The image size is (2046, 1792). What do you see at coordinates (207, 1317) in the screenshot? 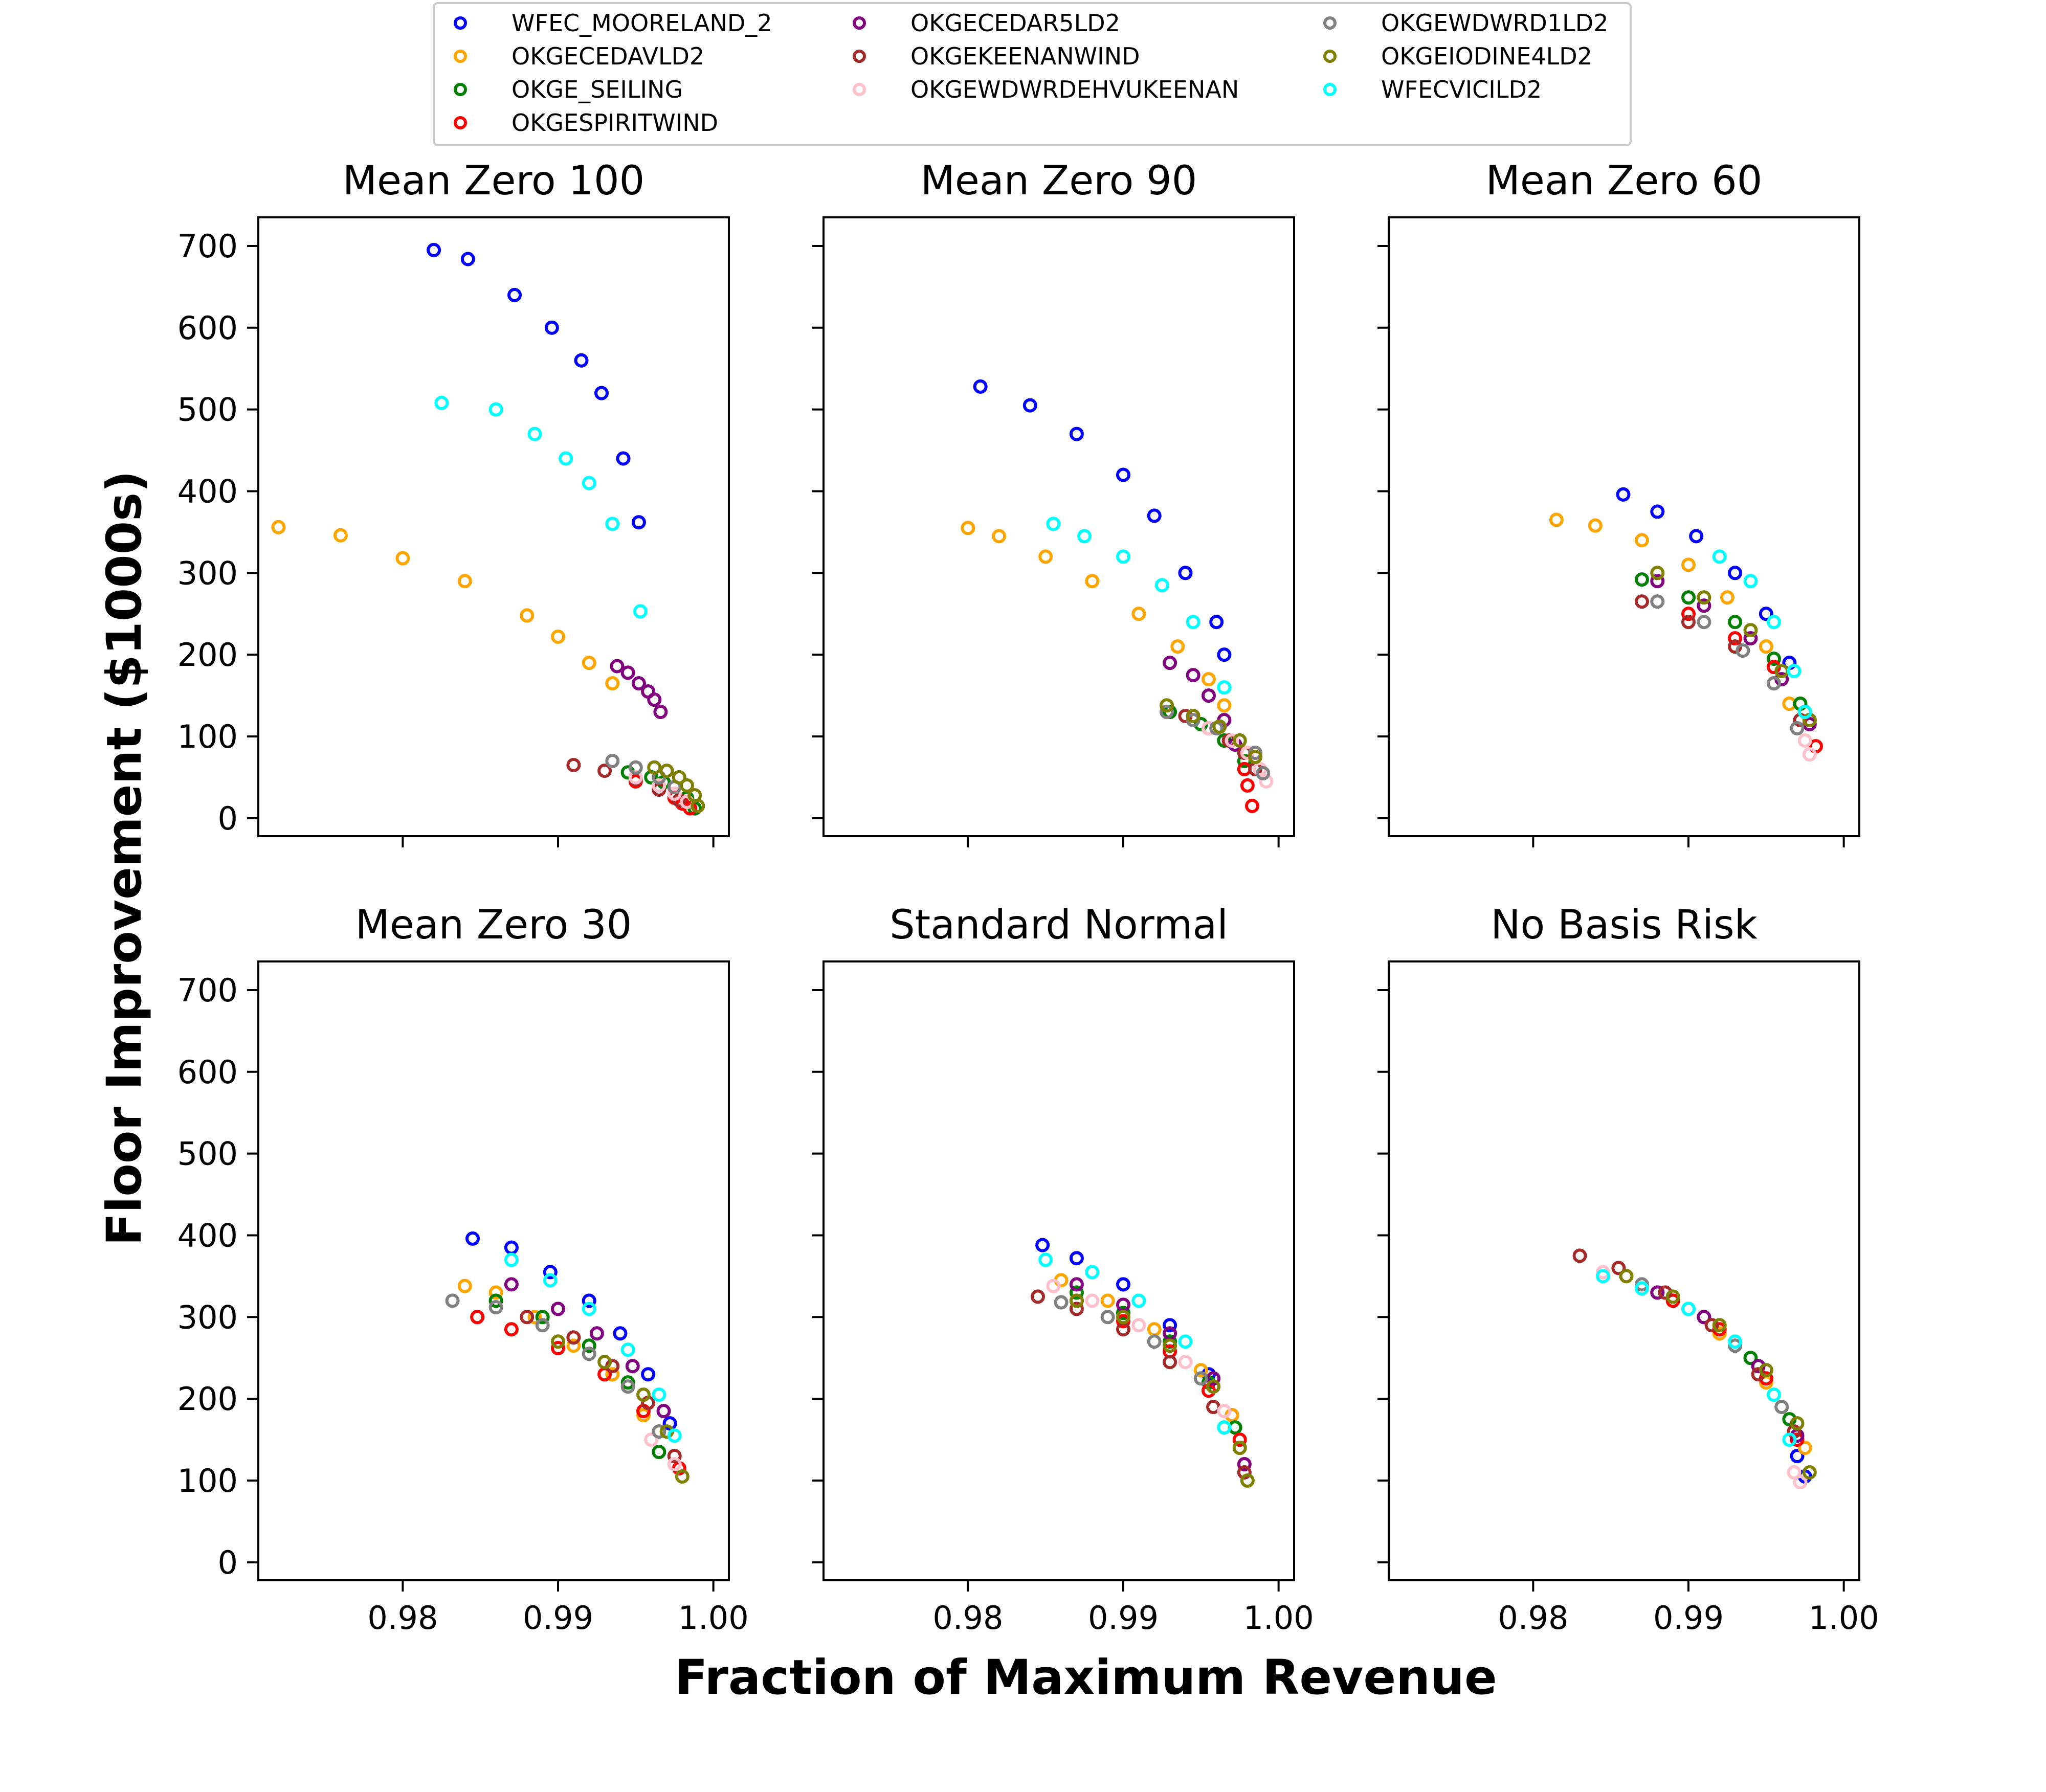
I see `y-tick-label: 300` at bounding box center [207, 1317].